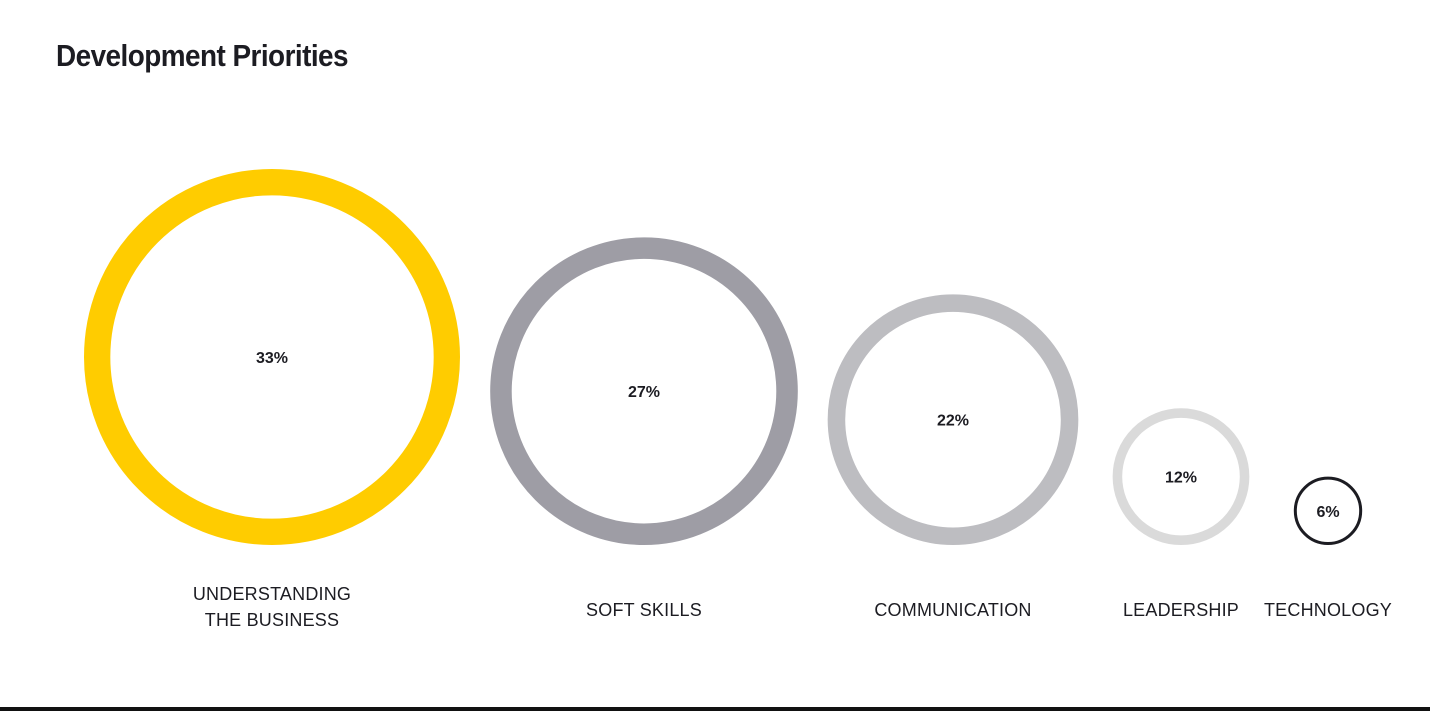  What do you see at coordinates (202, 55) in the screenshot?
I see `page-title: Development Priorities` at bounding box center [202, 55].